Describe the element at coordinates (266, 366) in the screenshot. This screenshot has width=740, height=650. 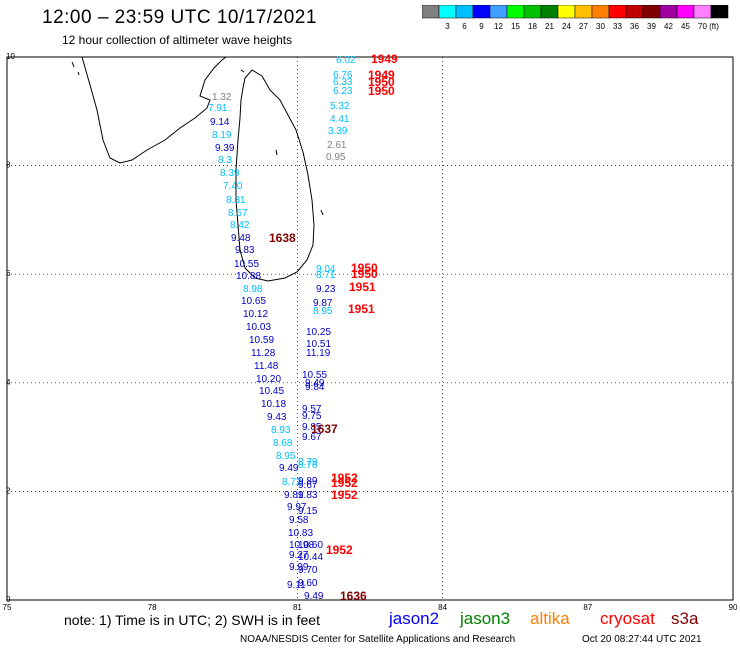
I see `wave-height-value: 11.48` at that location.